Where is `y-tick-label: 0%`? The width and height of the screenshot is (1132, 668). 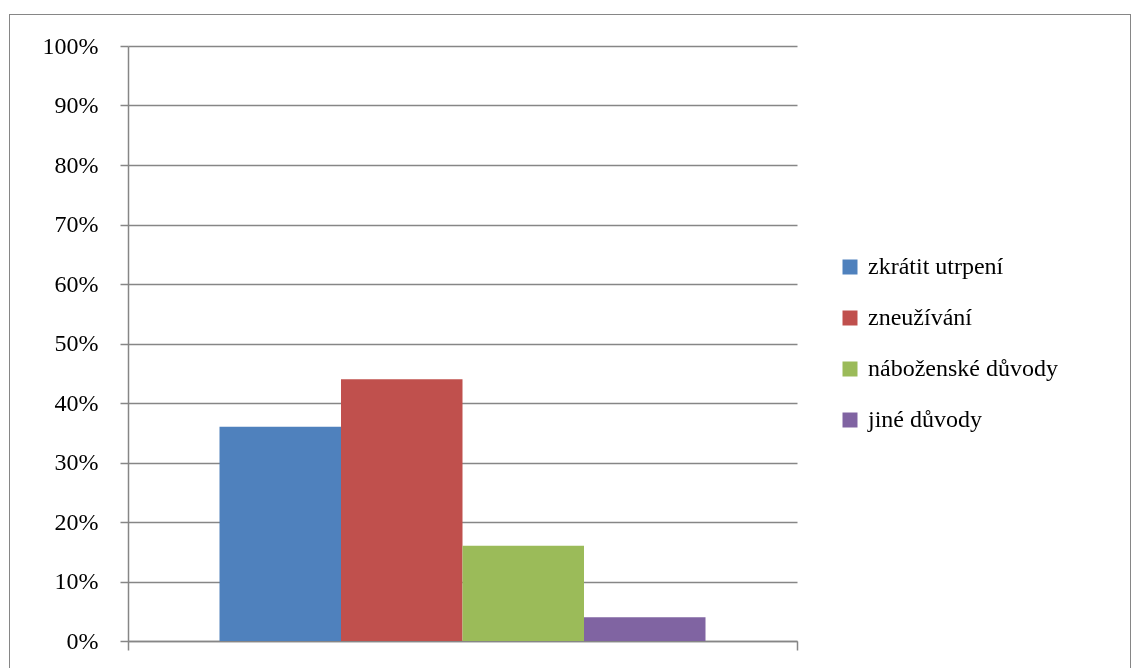 y-tick-label: 0% is located at coordinates (82, 640).